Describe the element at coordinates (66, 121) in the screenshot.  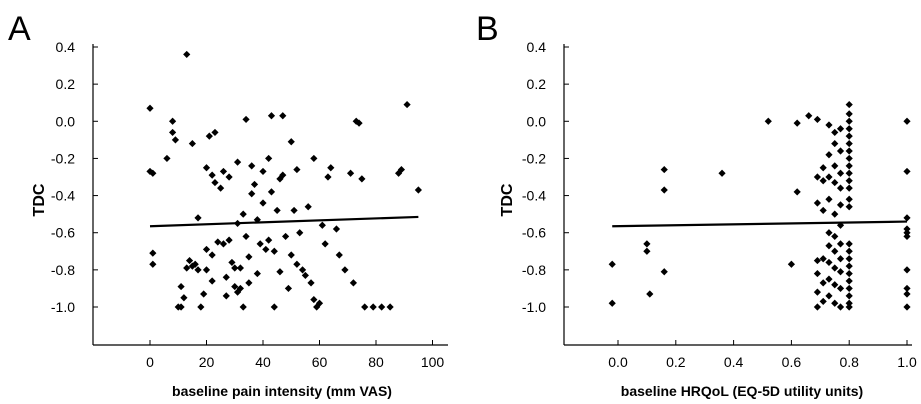
I see `panel-a-y-tick-label: 0.0` at that location.